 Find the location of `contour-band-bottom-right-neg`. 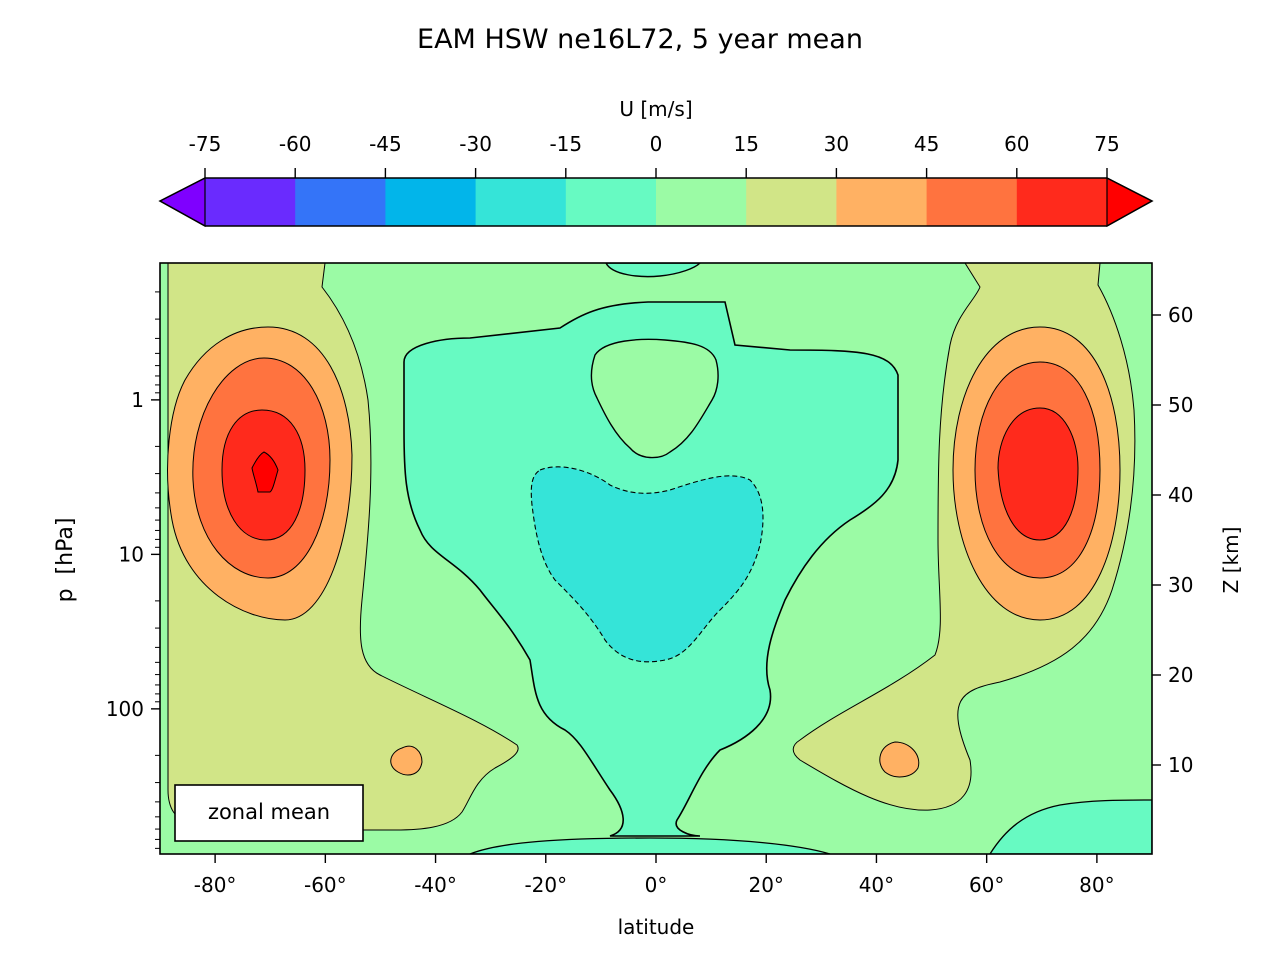

contour-band-bottom-right-neg is located at coordinates (1070, 826).